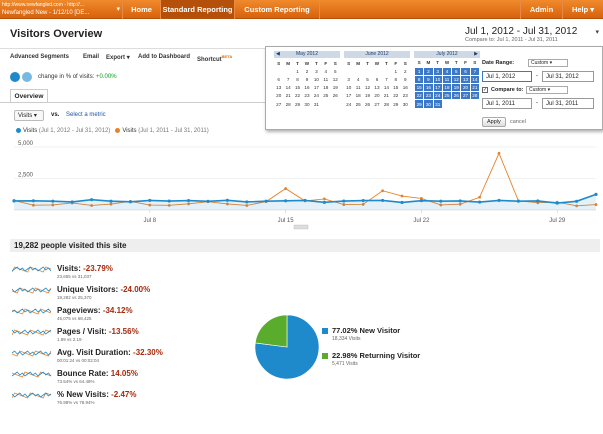  What do you see at coordinates (568, 76) in the screenshot?
I see `end-date-input: Jul 31, 2012` at bounding box center [568, 76].